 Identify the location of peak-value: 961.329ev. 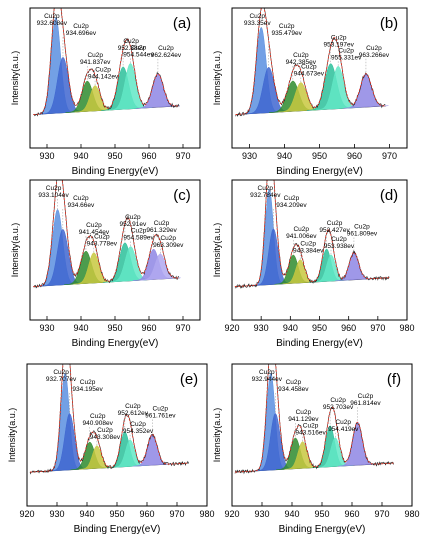
(161, 230).